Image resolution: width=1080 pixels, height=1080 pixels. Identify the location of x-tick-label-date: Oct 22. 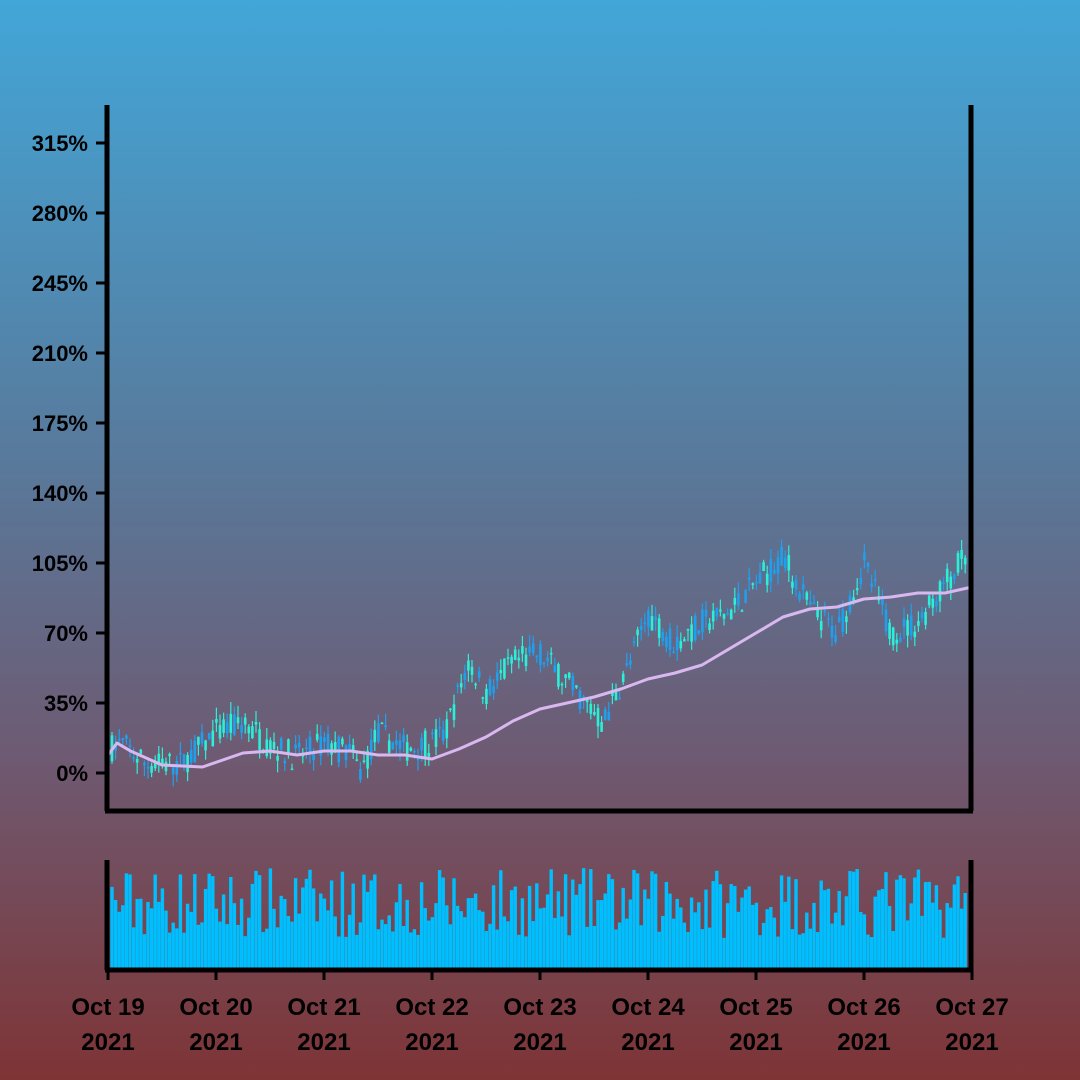
(431, 1007).